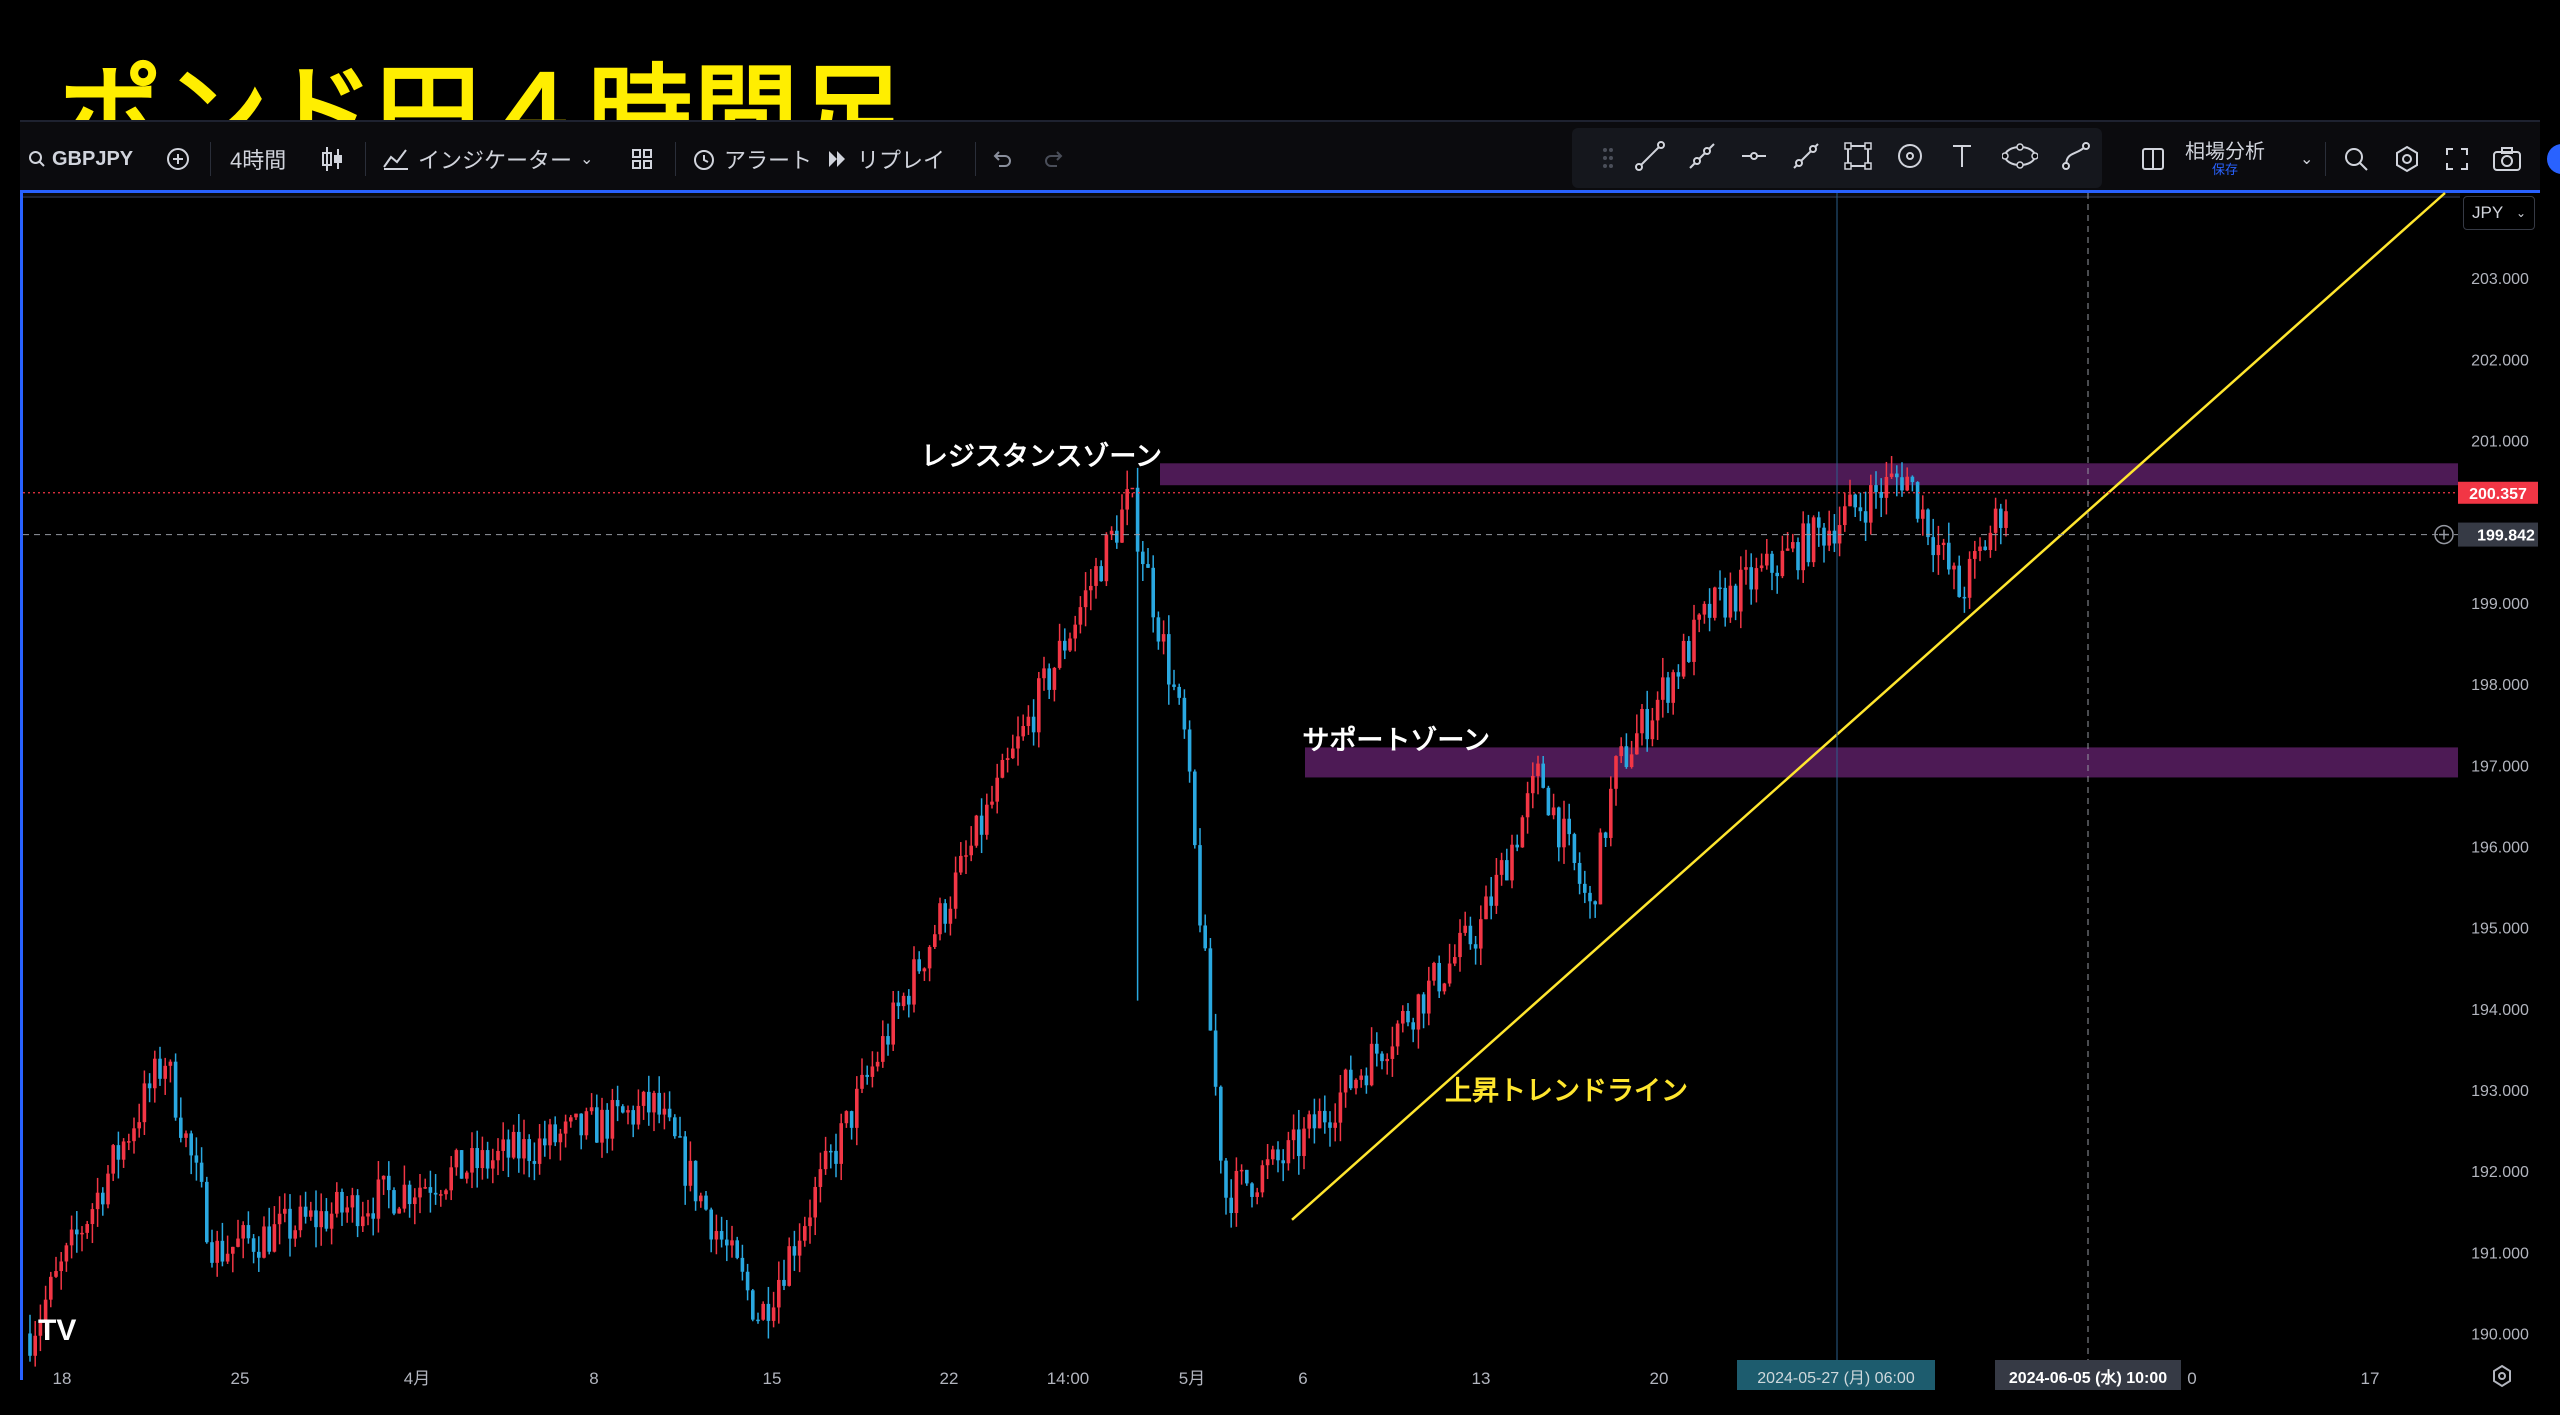 This screenshot has width=2560, height=1415. I want to click on add-alert-icon, so click(2444, 534).